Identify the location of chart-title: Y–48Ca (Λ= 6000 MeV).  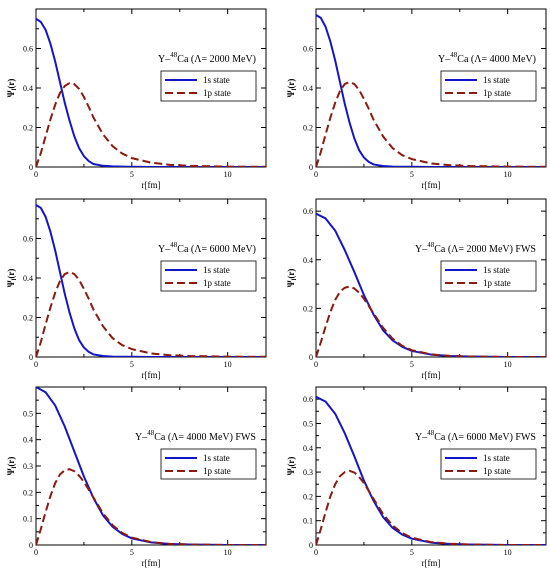
(207, 248).